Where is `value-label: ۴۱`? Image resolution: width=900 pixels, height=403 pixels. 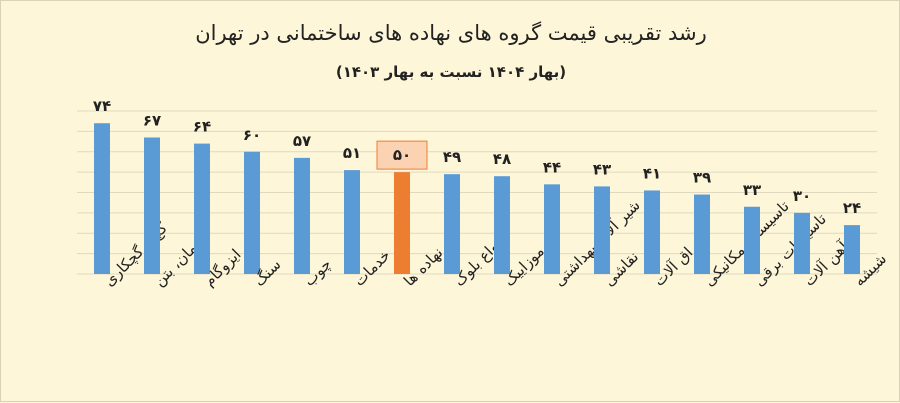
value-label: ۴۱ is located at coordinates (652, 173).